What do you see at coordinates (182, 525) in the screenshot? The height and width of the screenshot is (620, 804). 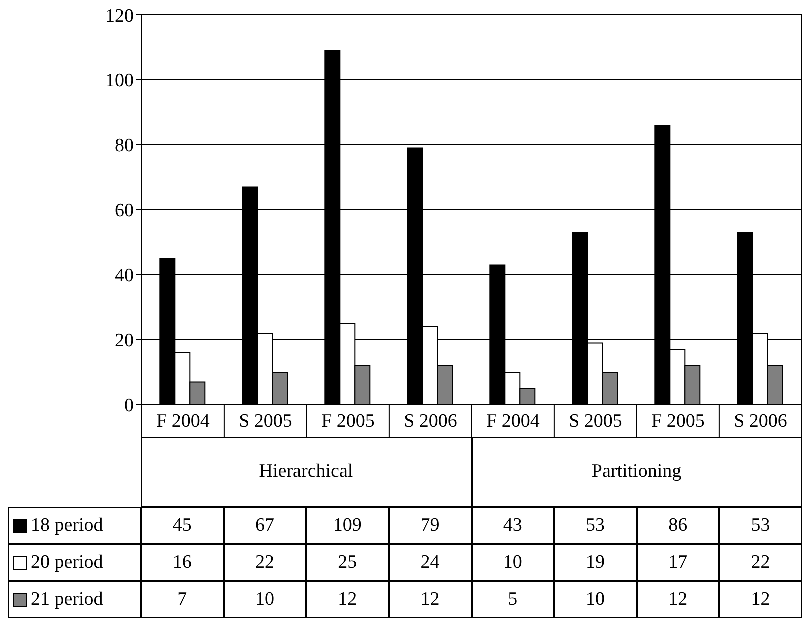 I see `data-label: 45` at bounding box center [182, 525].